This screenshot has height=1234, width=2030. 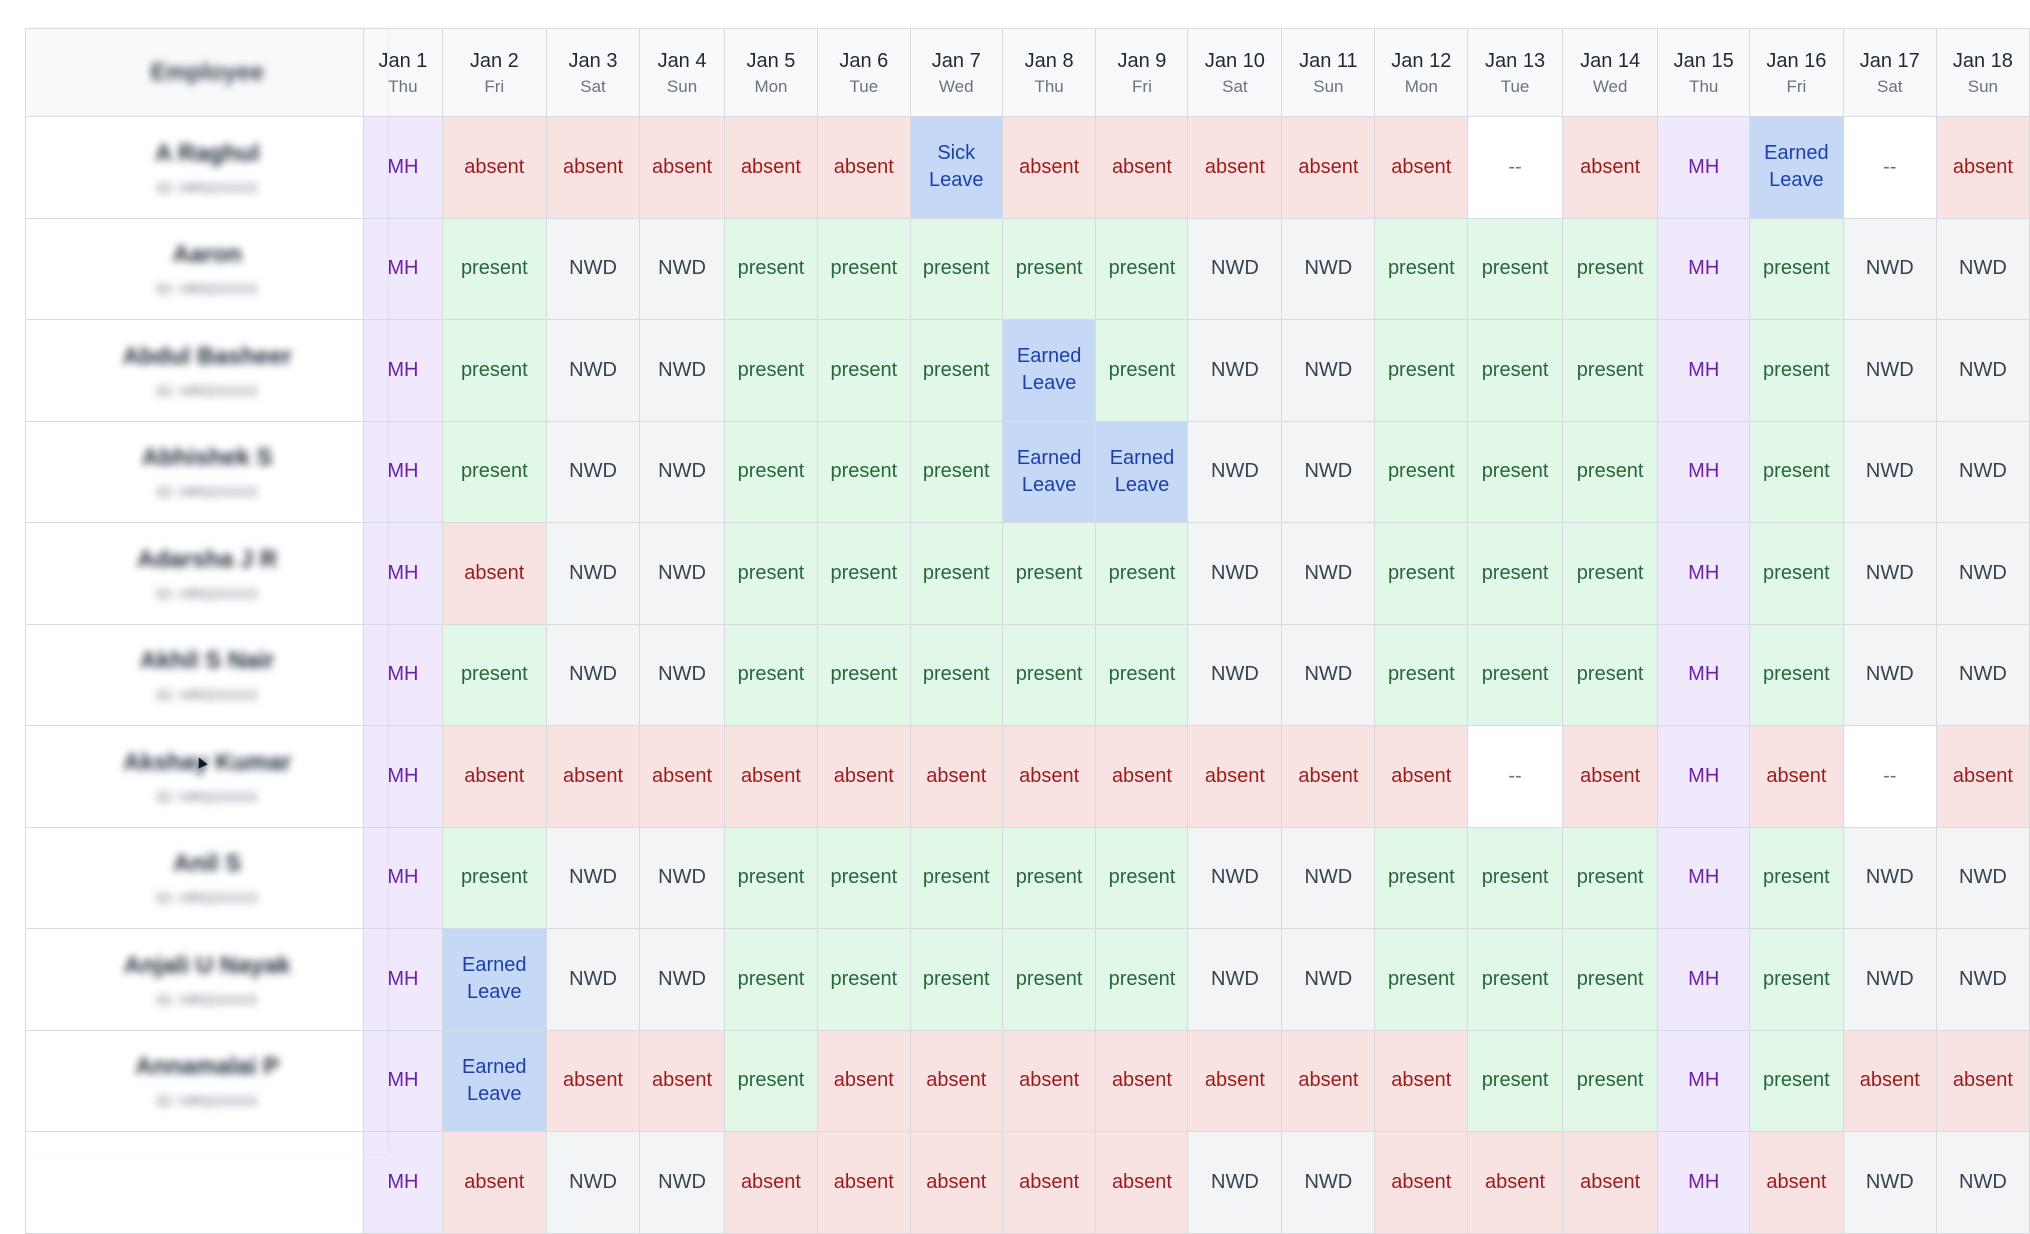 What do you see at coordinates (1796, 72) in the screenshot?
I see `day-column-header: Jan 16 Fri` at bounding box center [1796, 72].